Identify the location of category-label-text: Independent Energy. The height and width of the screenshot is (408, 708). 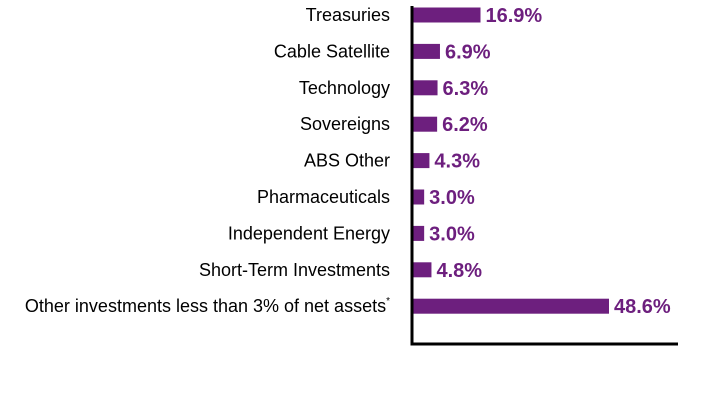
(309, 233).